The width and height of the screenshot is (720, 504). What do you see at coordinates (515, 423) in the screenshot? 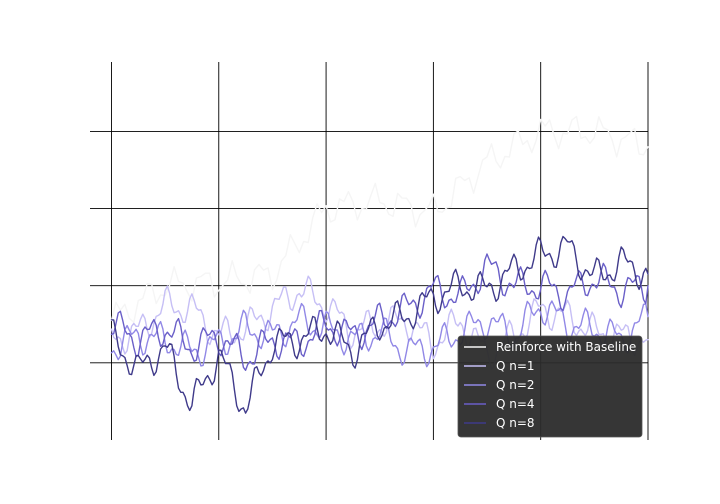
I see `legend-label-4: Q n=8` at bounding box center [515, 423].